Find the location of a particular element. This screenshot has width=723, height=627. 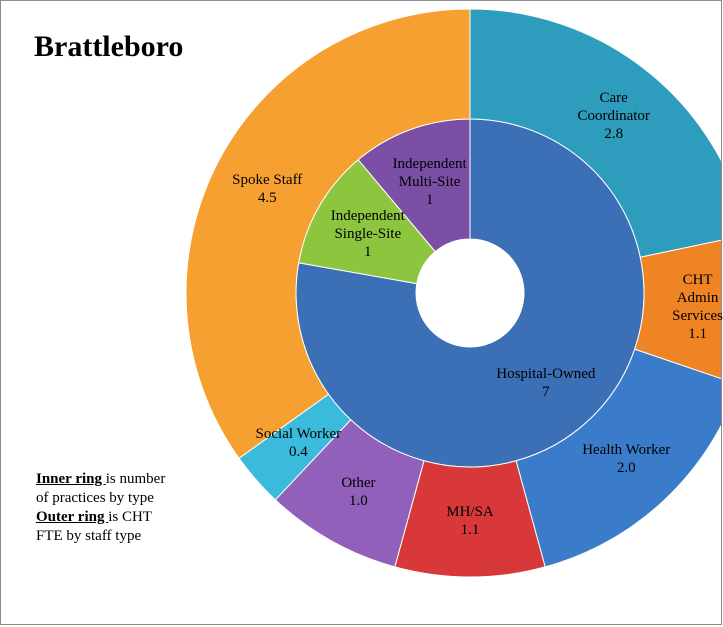

chart-title: Brattleboro is located at coordinates (109, 46).